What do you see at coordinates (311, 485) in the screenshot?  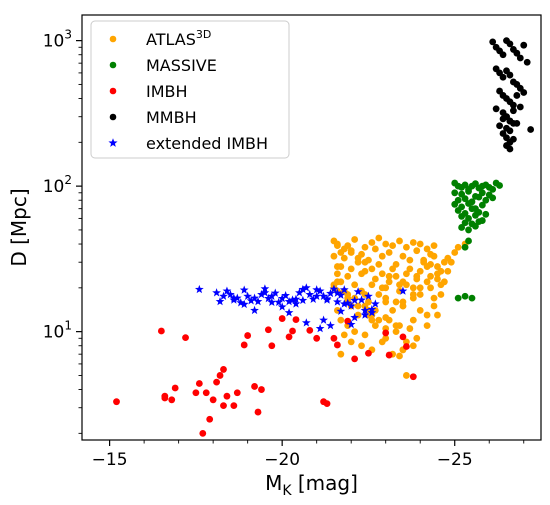 I see `x-axis-label: MK [mag]` at bounding box center [311, 485].